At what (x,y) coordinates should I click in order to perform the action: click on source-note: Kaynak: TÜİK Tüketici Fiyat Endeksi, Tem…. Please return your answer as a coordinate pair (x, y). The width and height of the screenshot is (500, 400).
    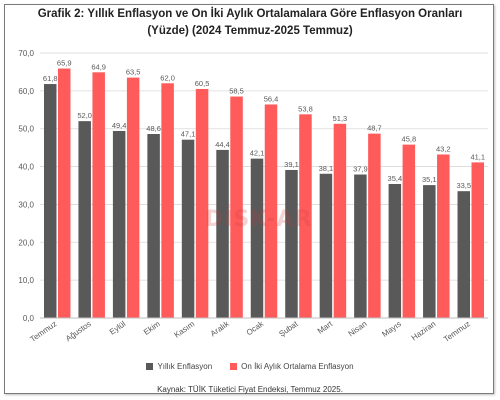
    Looking at the image, I should click on (250, 389).